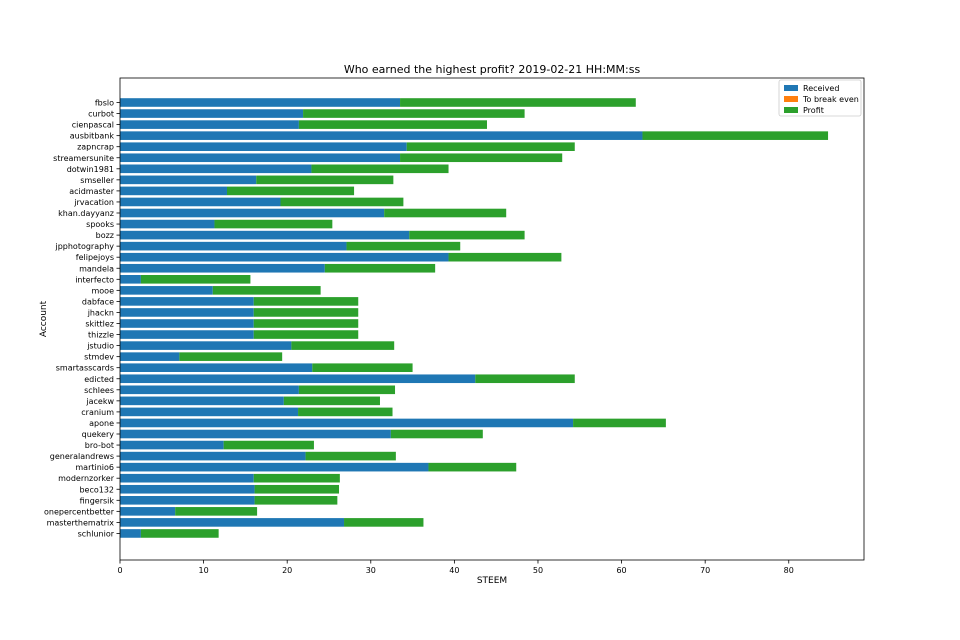  Describe the element at coordinates (371, 570) in the screenshot. I see `x-tick-label: 30` at that location.